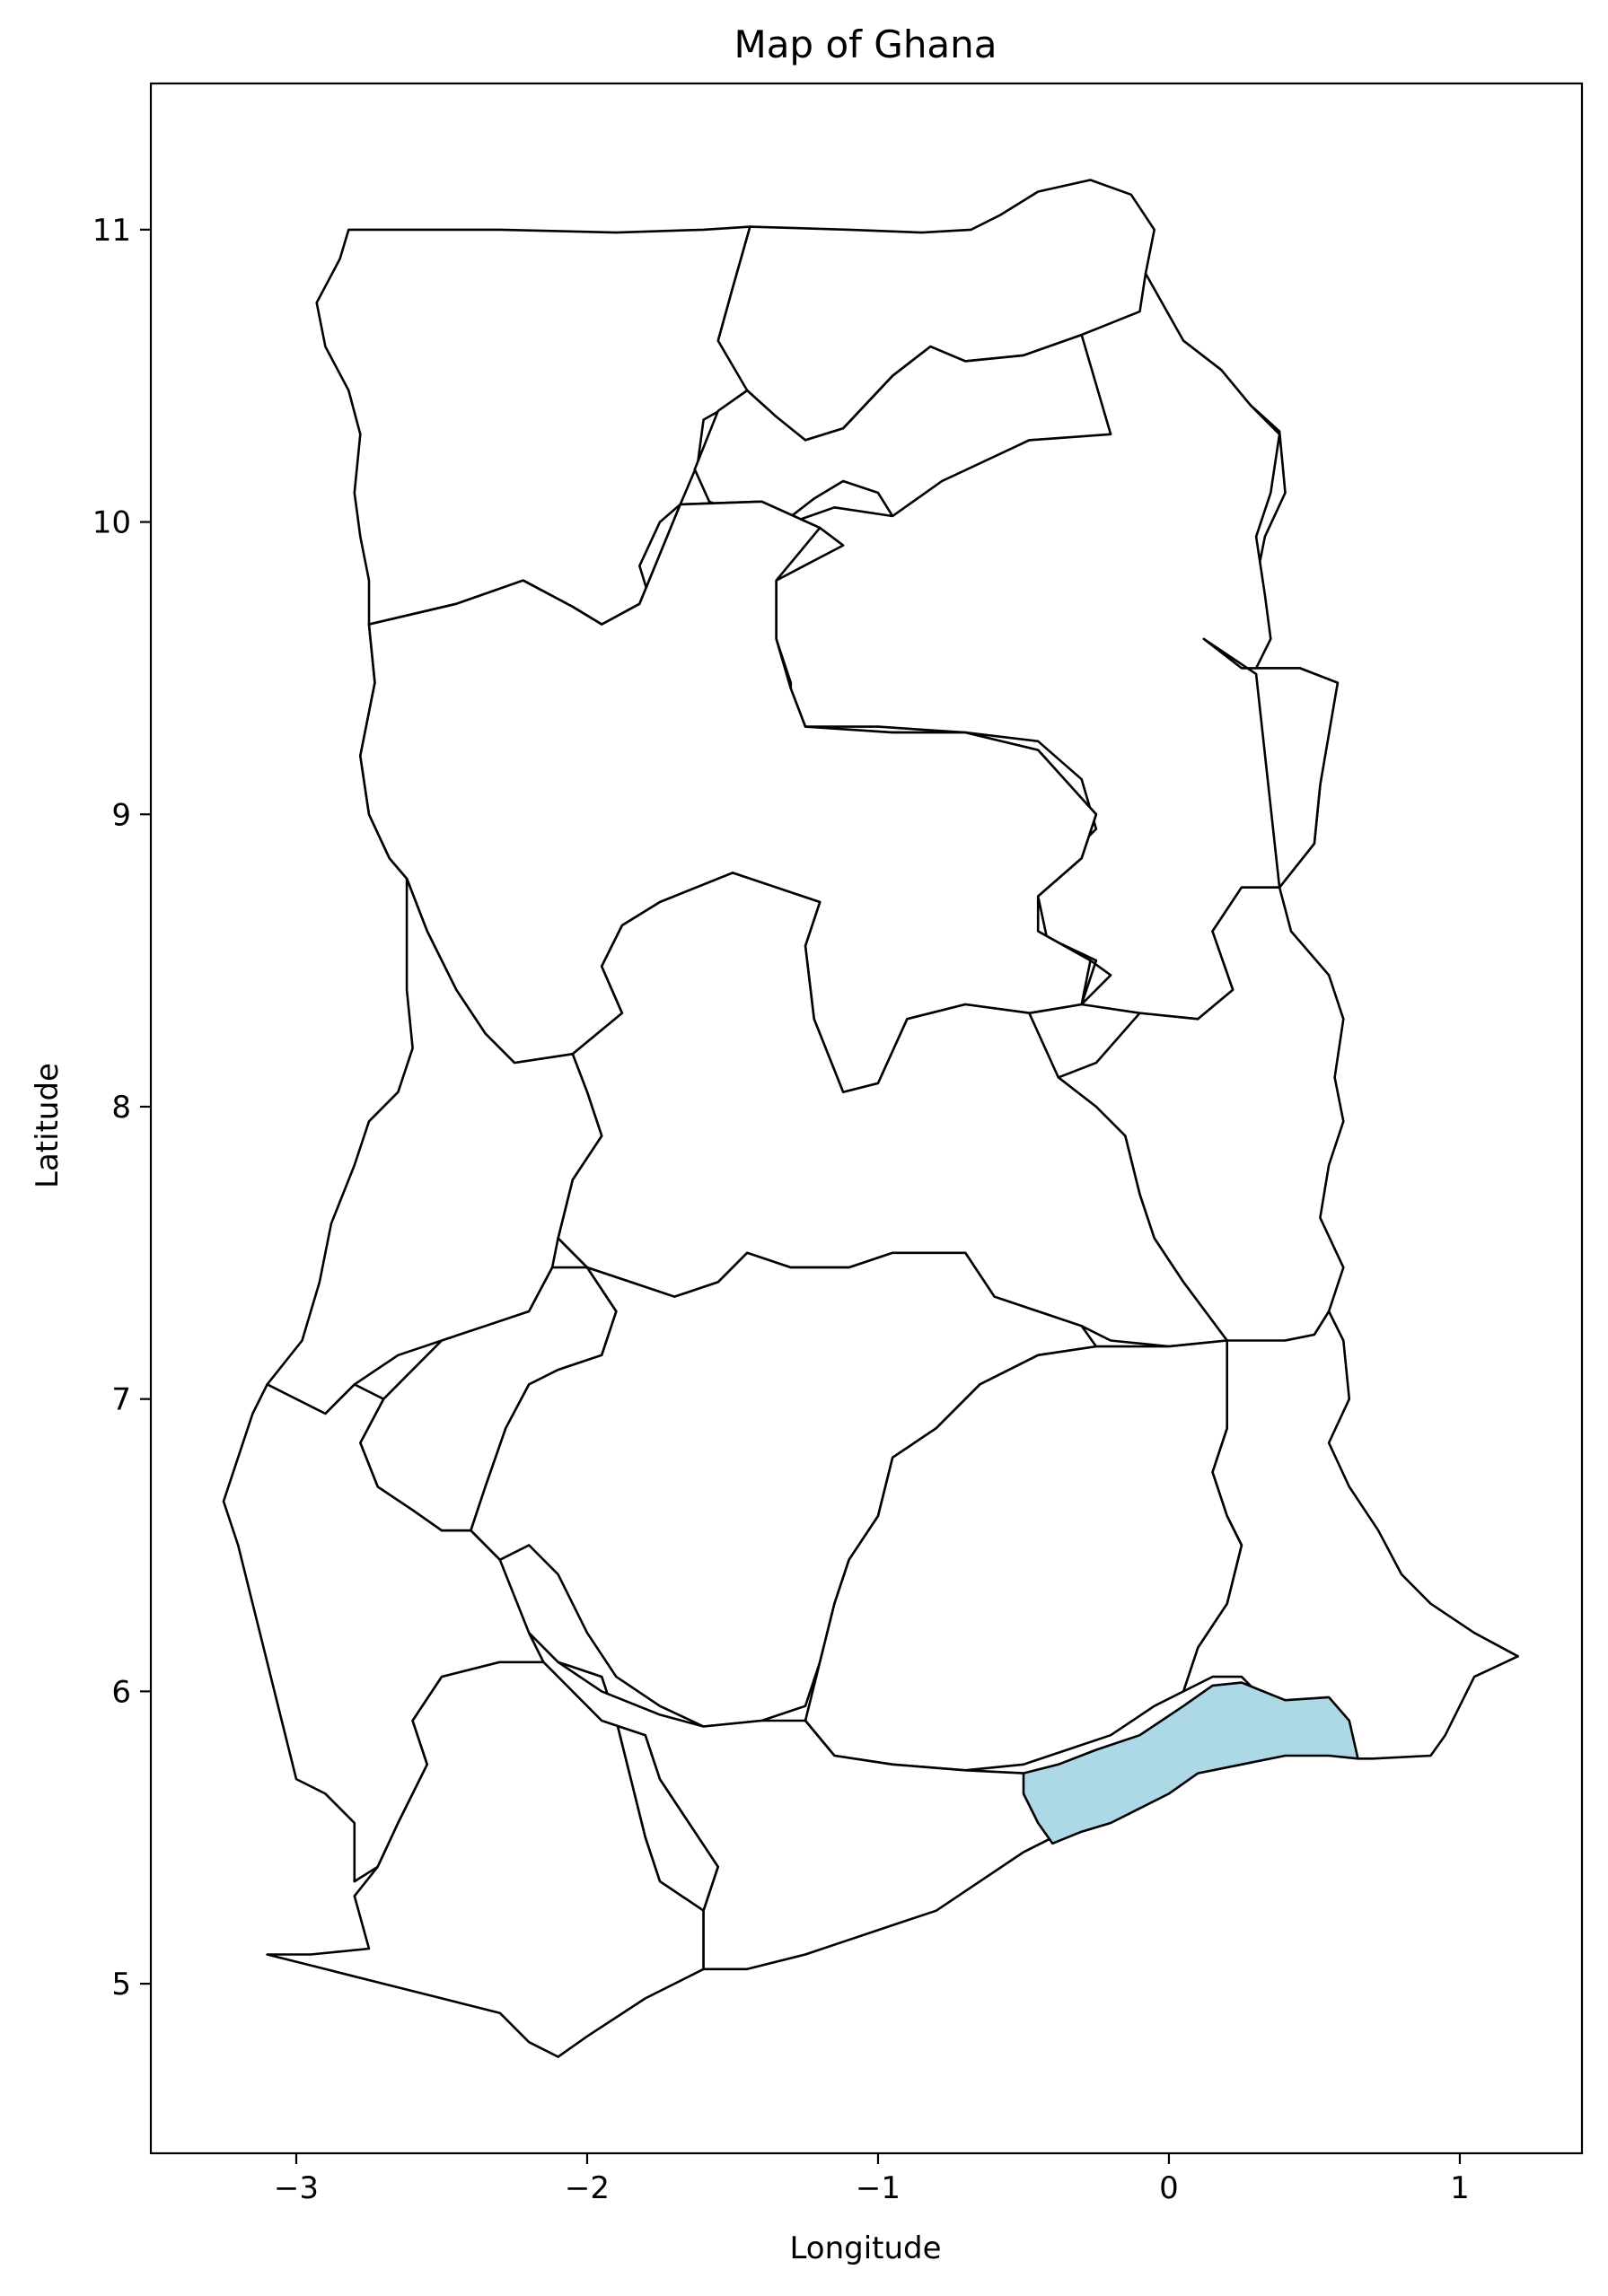 The height and width of the screenshot is (2296, 1608). What do you see at coordinates (790, 1801) in the screenshot?
I see `region-central` at bounding box center [790, 1801].